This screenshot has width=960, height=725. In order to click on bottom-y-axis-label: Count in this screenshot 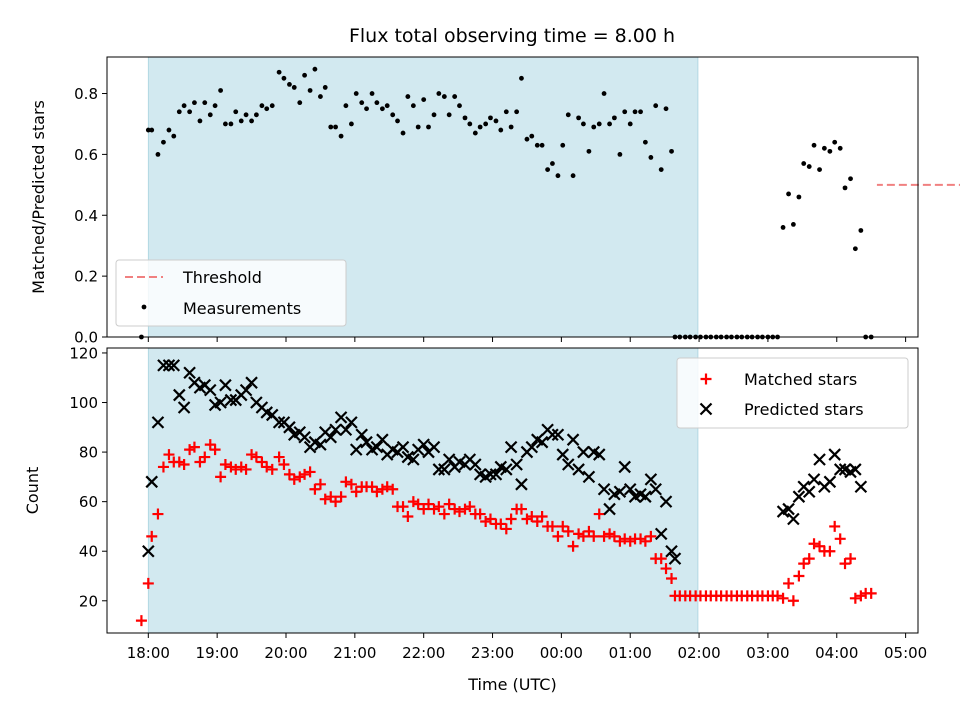, I will do `click(32, 491)`.